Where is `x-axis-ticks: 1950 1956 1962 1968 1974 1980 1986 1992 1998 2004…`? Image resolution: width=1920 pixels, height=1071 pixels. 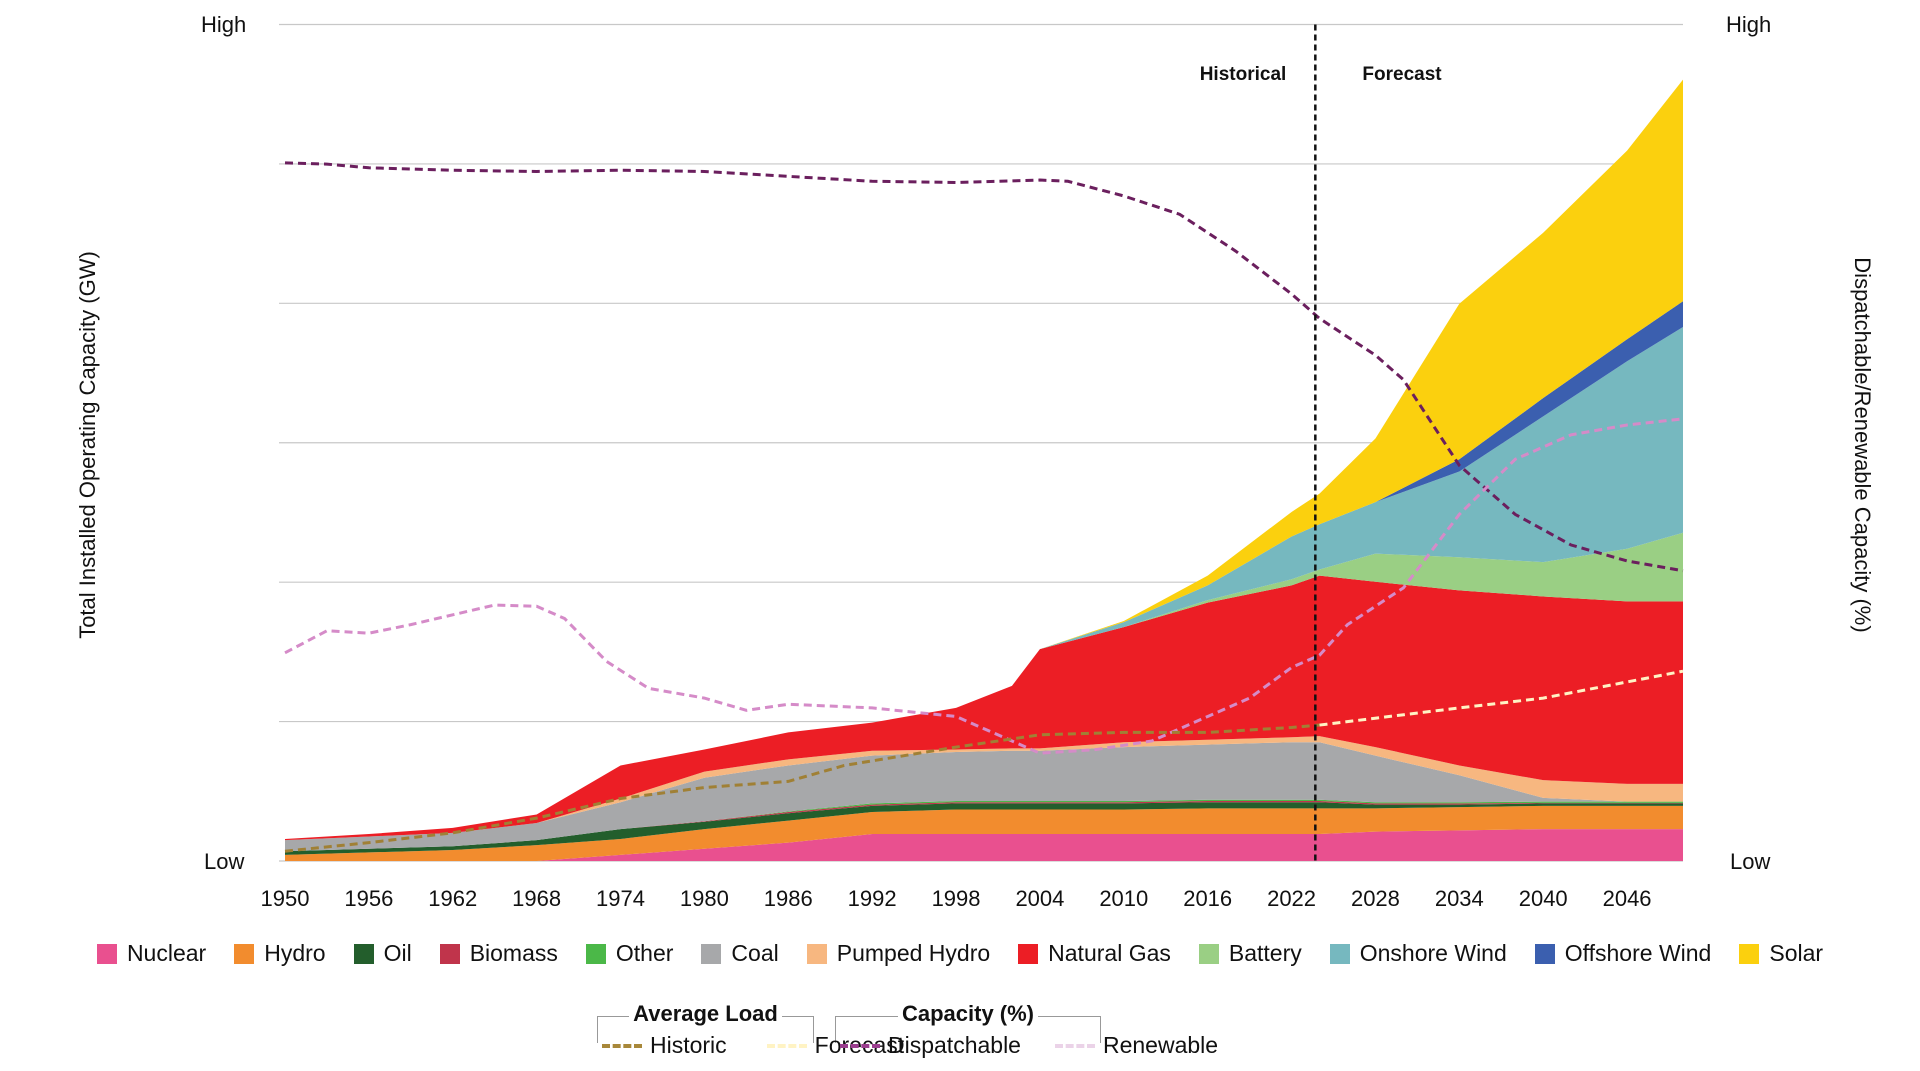 x-axis-ticks: 1950 1956 1962 1968 1974 1980 1986 1992 1998 2004… is located at coordinates (956, 898).